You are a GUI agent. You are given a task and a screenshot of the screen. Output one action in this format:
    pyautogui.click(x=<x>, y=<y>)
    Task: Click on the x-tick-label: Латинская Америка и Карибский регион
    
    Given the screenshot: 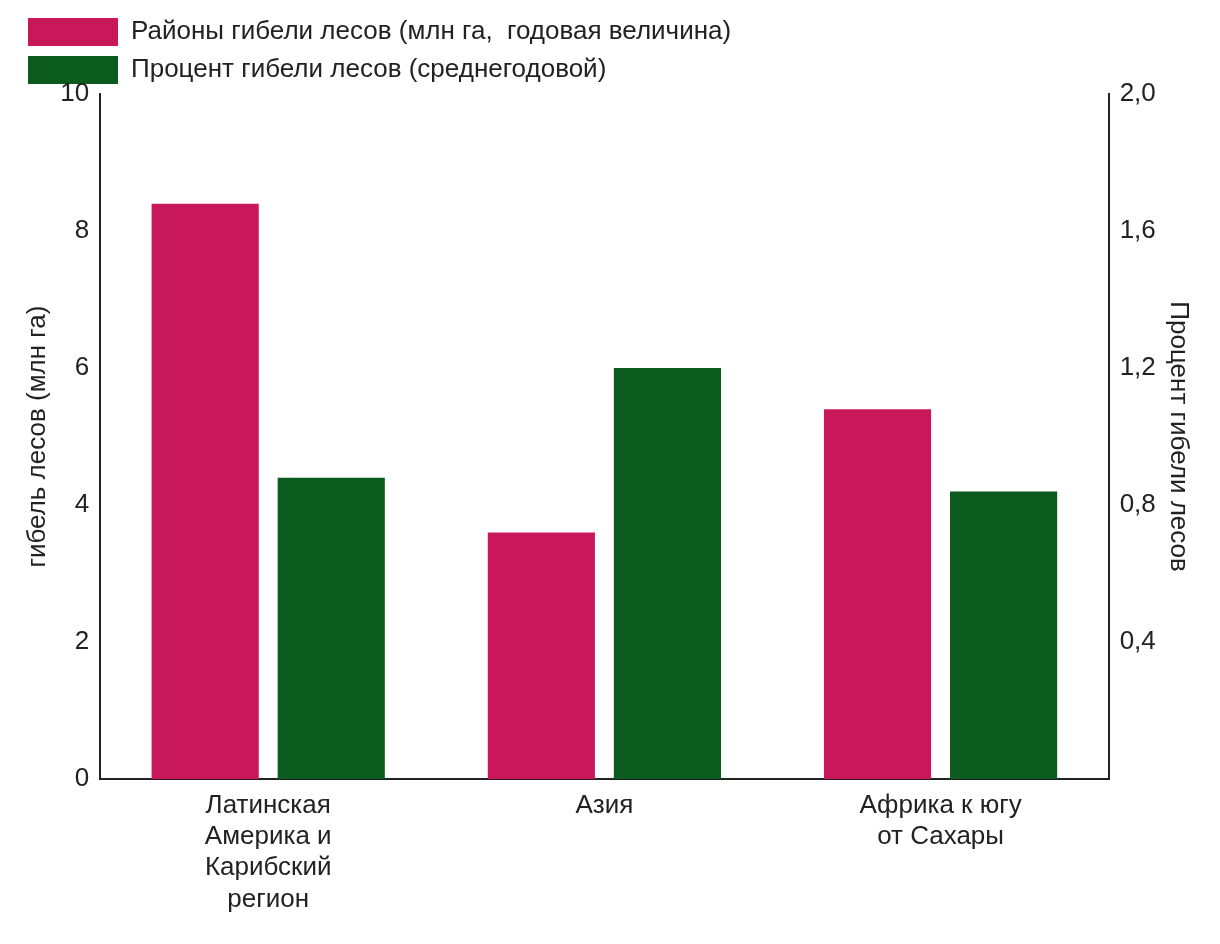 What is the action you would take?
    pyautogui.click(x=268, y=850)
    